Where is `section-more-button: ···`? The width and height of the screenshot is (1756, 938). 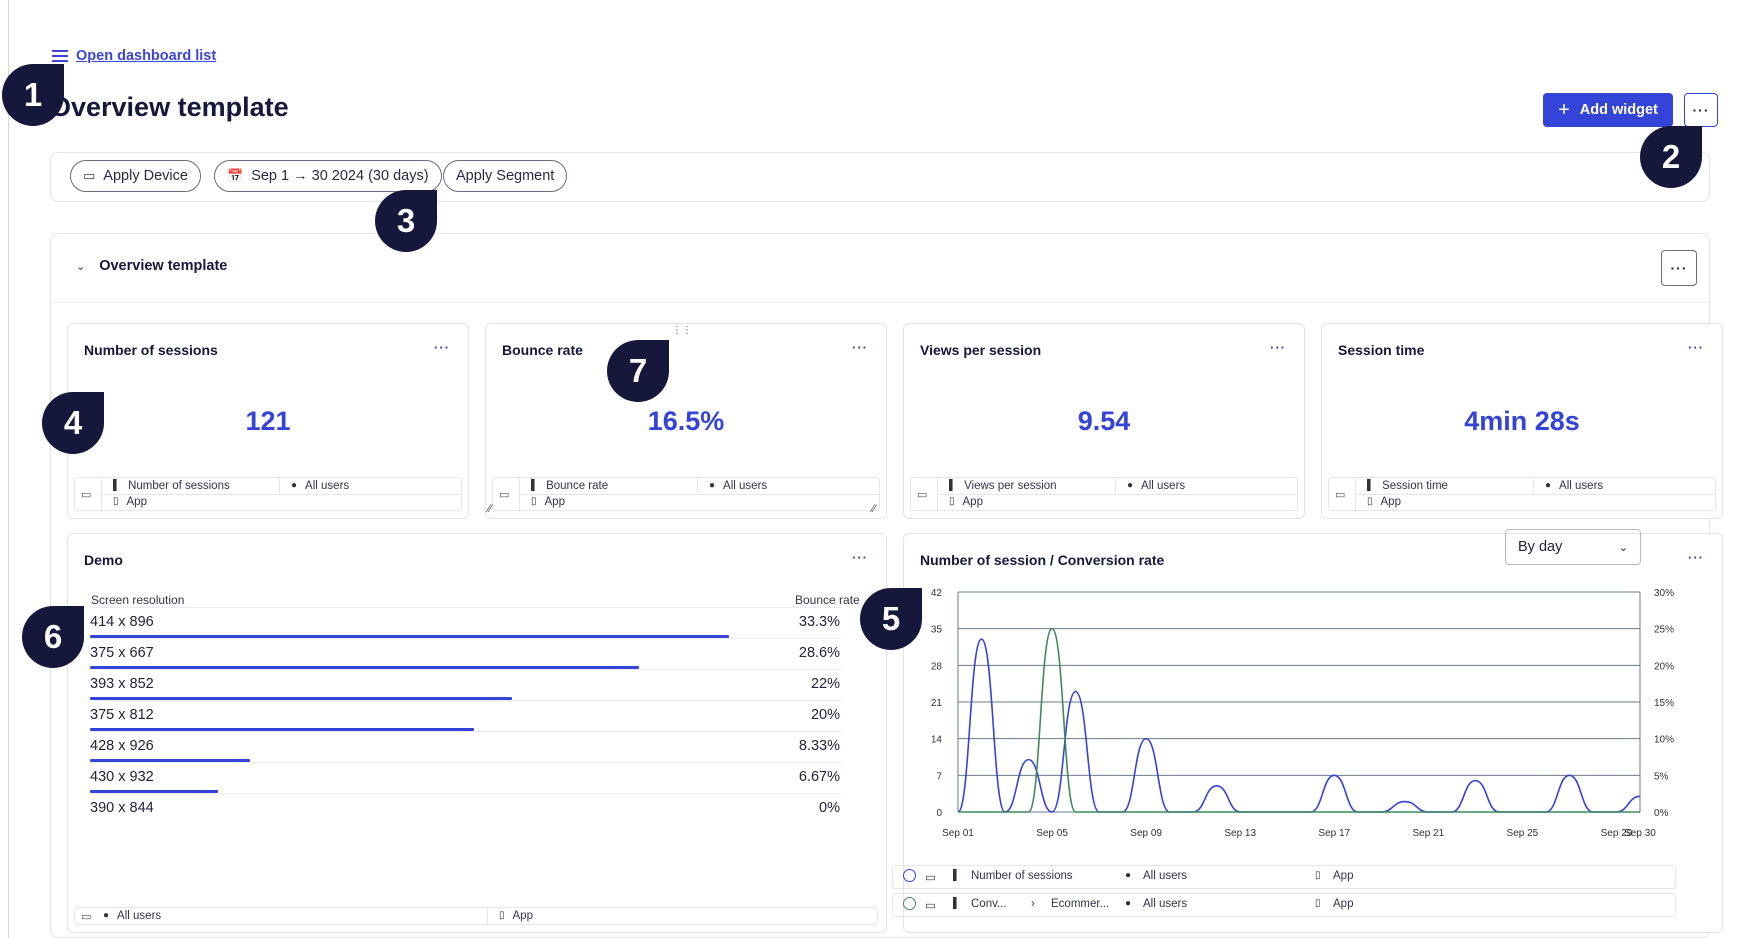 section-more-button: ··· is located at coordinates (1679, 268).